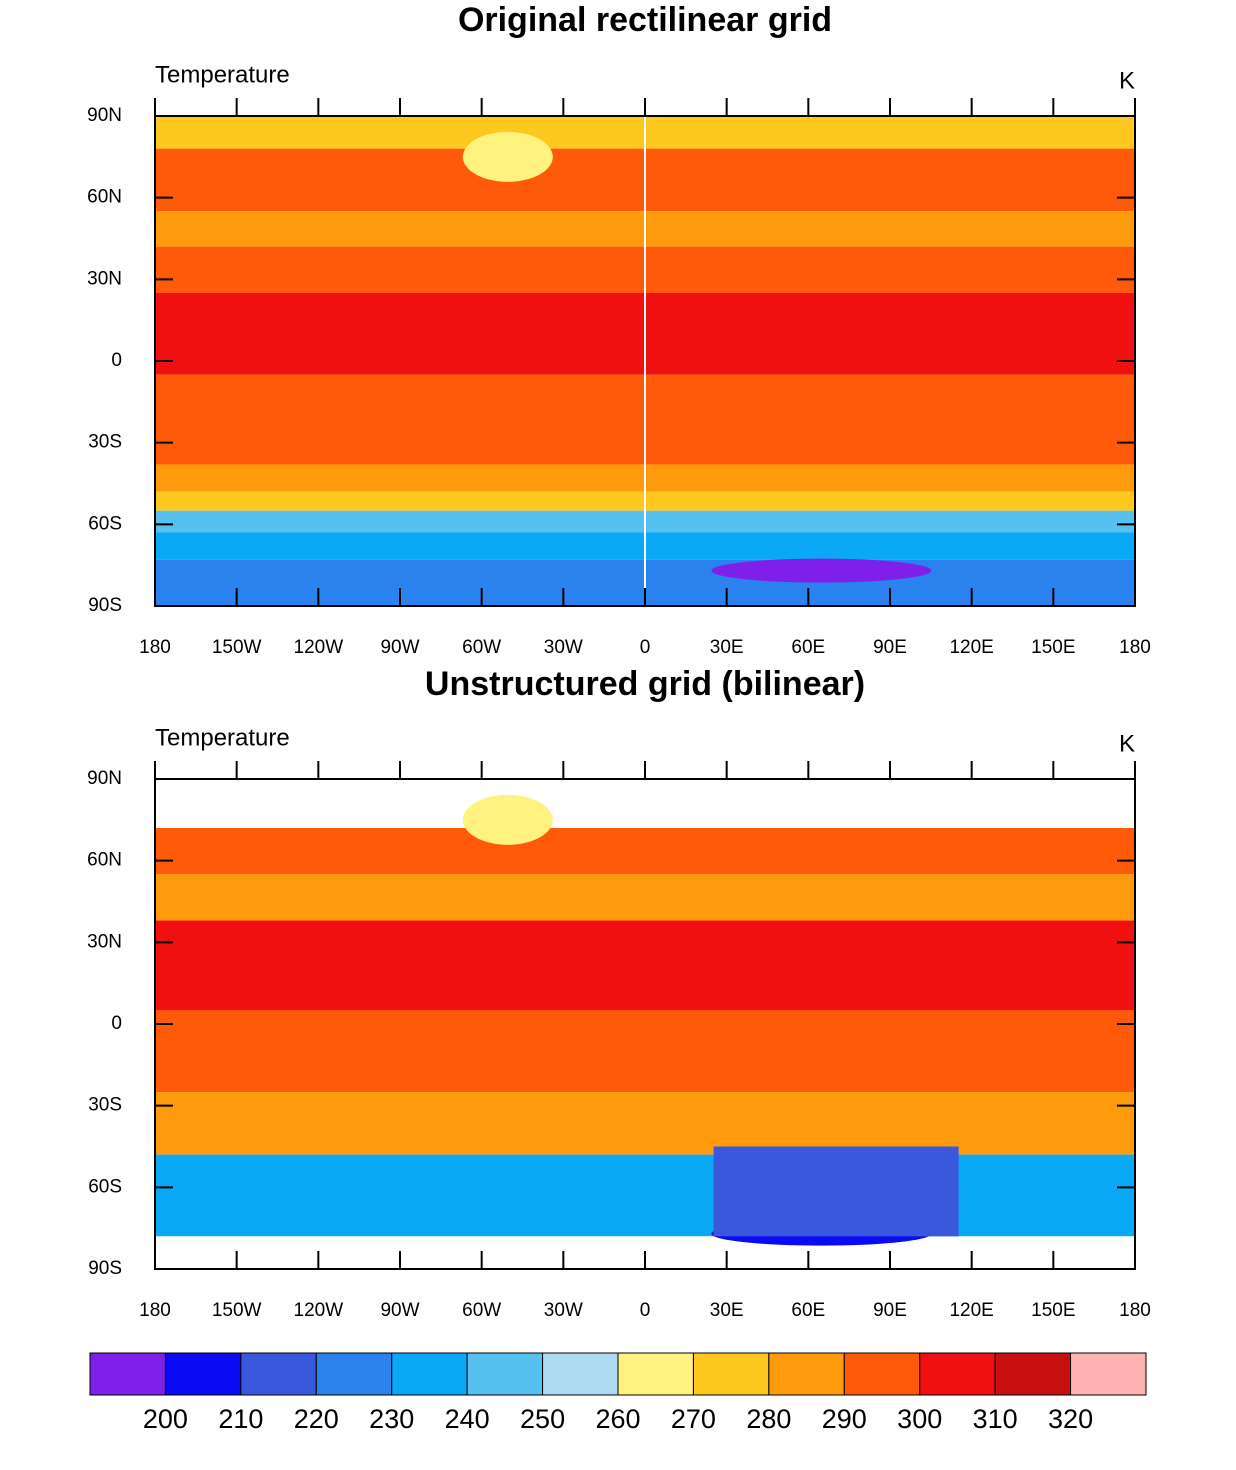 The height and width of the screenshot is (1470, 1236). What do you see at coordinates (165, 1419) in the screenshot?
I see `colorbar-label: 200` at bounding box center [165, 1419].